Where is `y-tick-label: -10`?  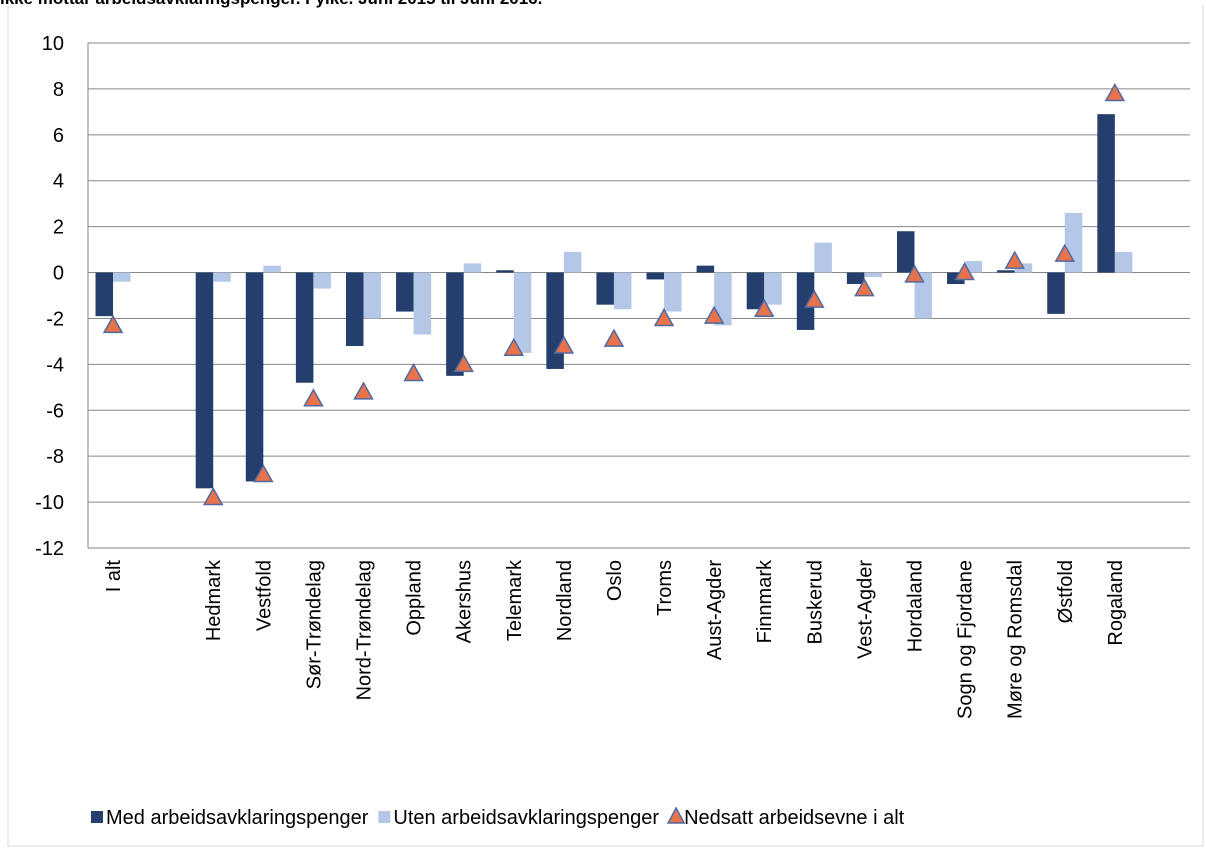 y-tick-label: -10 is located at coordinates (49, 503).